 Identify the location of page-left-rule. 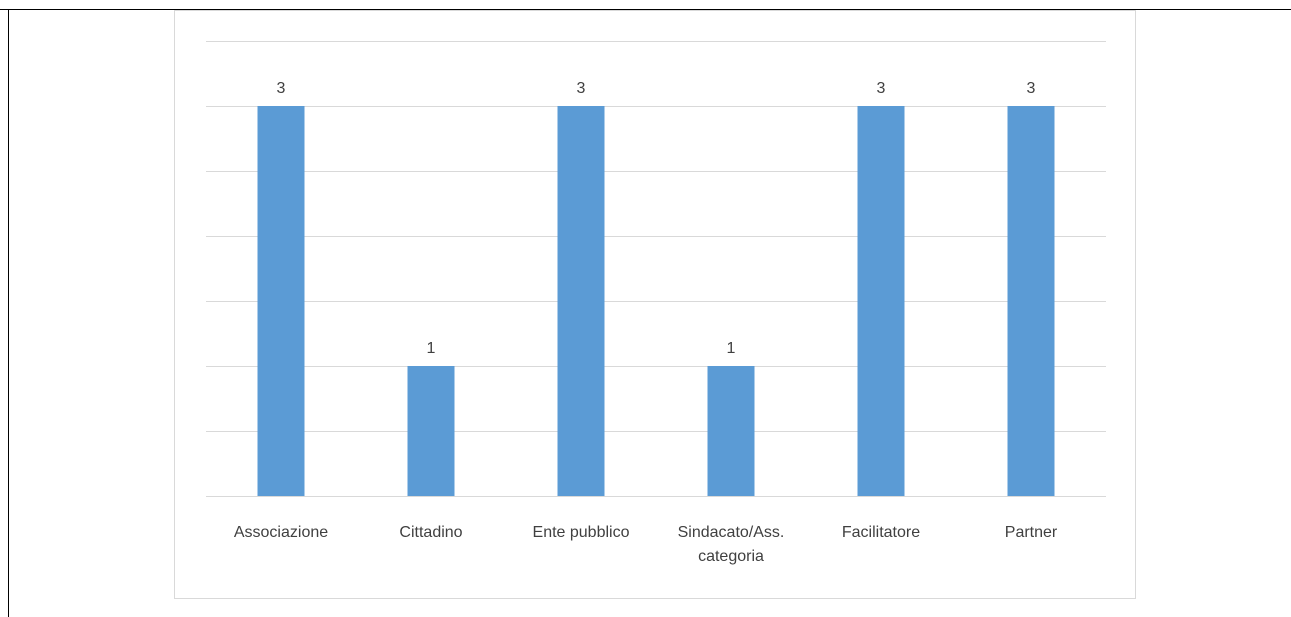
(8, 313).